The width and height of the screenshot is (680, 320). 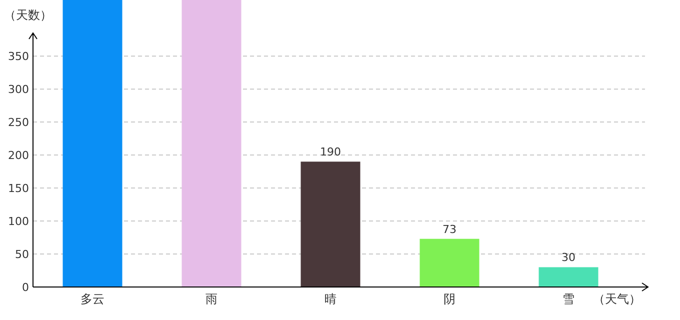 What do you see at coordinates (450, 299) in the screenshot?
I see `x-tick-label: 阴` at bounding box center [450, 299].